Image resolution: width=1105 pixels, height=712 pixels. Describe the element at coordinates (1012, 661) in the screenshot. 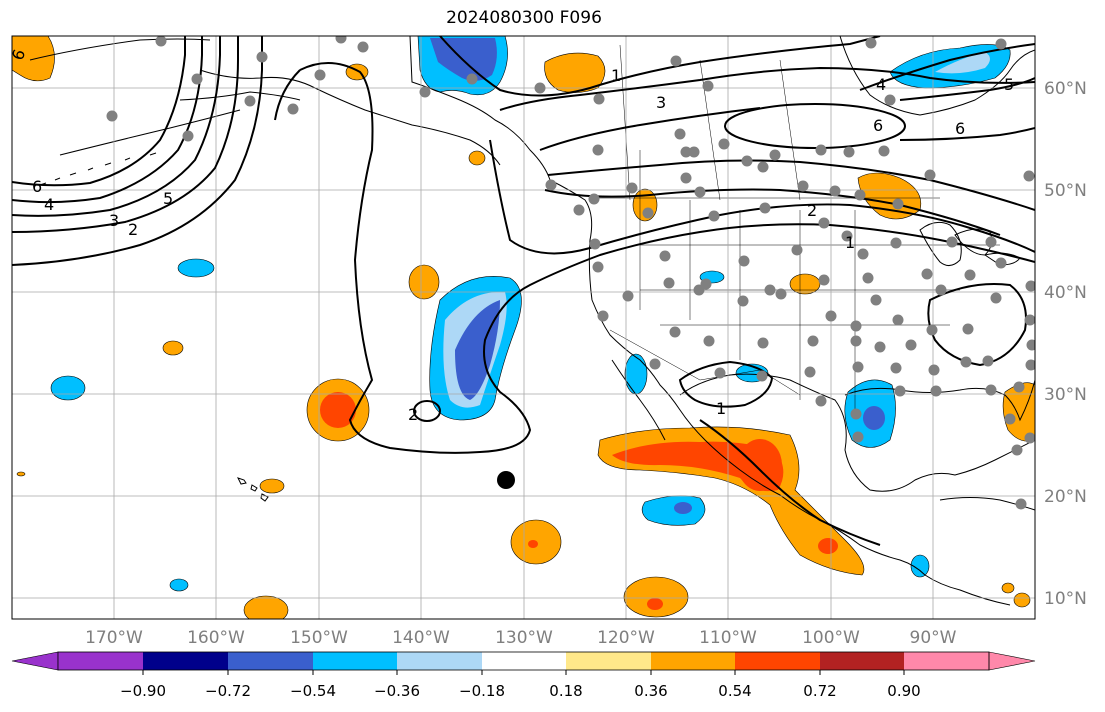

I see `colorbar-high-extend` at that location.